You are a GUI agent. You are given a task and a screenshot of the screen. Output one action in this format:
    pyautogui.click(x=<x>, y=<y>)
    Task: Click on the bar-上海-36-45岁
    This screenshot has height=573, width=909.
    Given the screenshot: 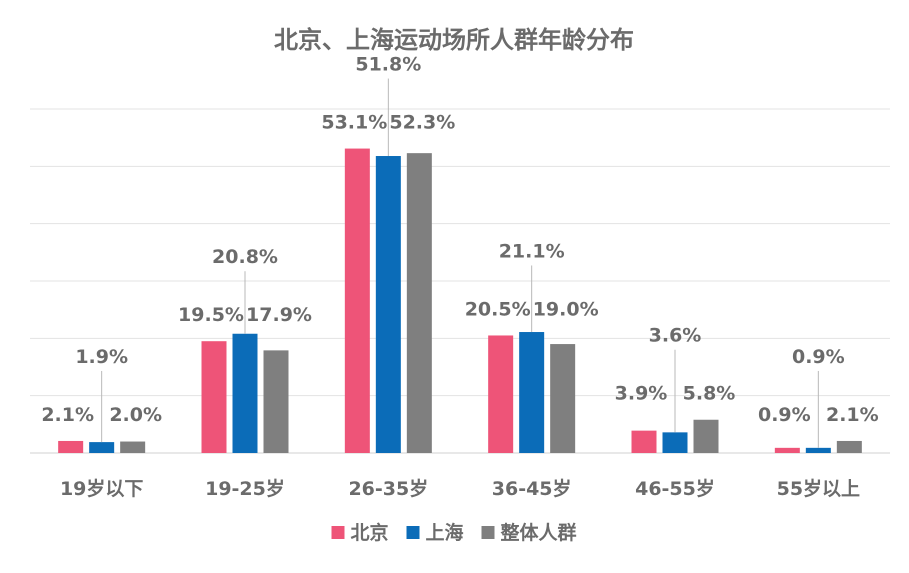 What is the action you would take?
    pyautogui.click(x=532, y=392)
    